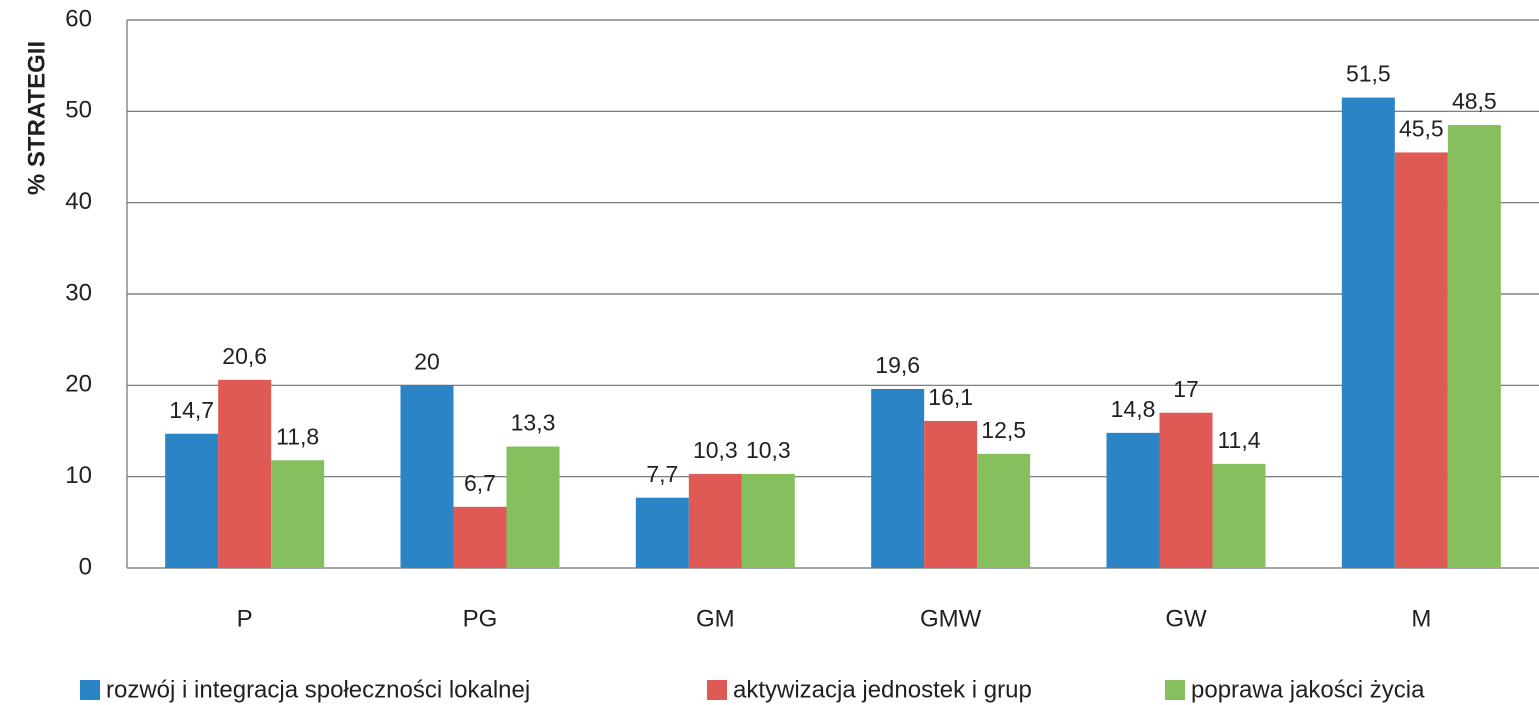  Describe the element at coordinates (36, 118) in the screenshot. I see `y-axis-label: % STRATEGII` at that location.